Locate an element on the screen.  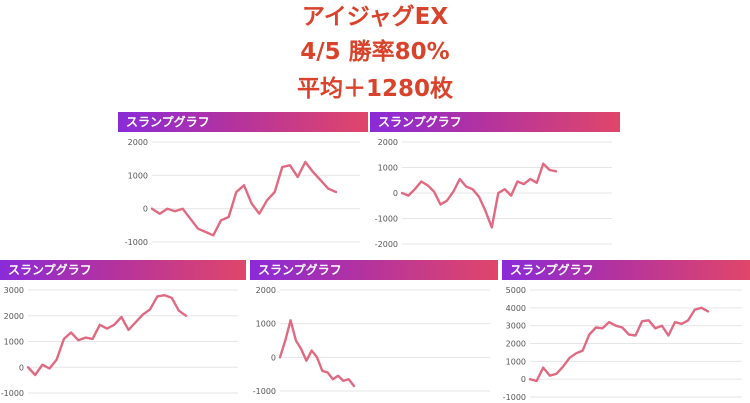
title-line-1: アイジャグEX is located at coordinates (375, 17).